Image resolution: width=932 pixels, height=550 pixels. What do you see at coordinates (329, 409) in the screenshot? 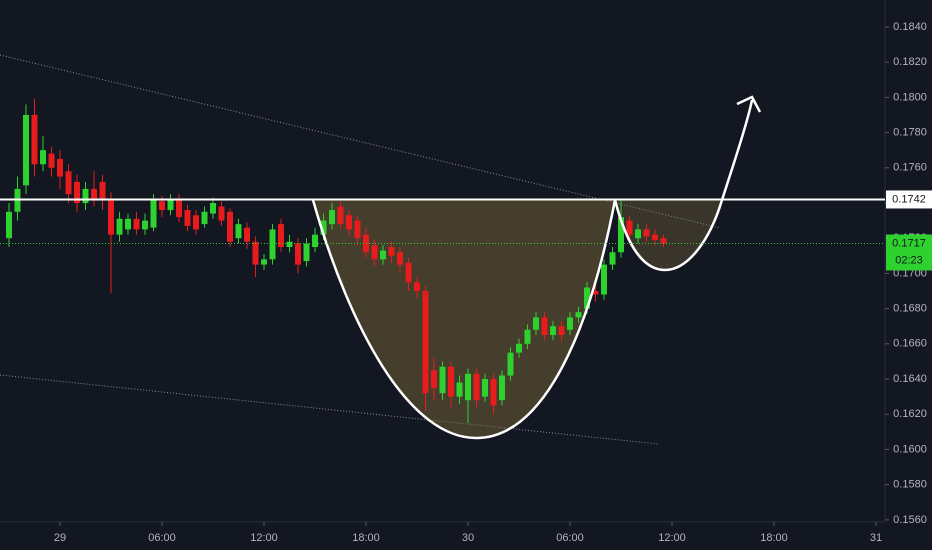
I see `lower-trendline` at bounding box center [329, 409].